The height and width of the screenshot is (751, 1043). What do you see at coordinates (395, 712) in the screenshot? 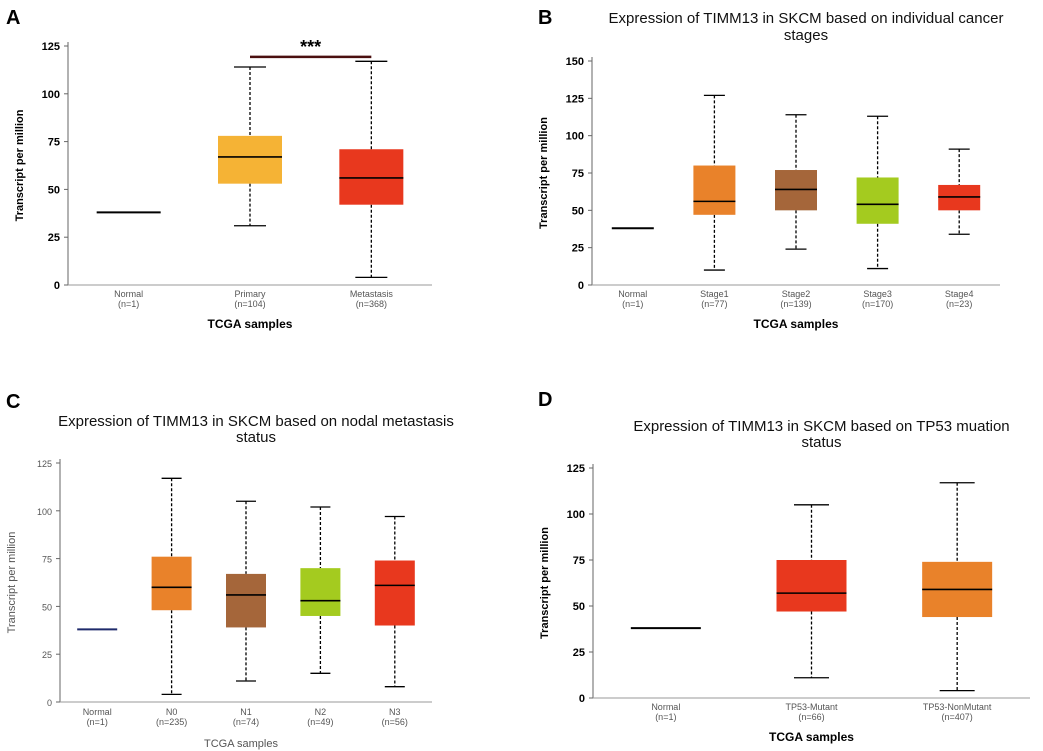
I see `x-tick-label: N3` at bounding box center [395, 712].